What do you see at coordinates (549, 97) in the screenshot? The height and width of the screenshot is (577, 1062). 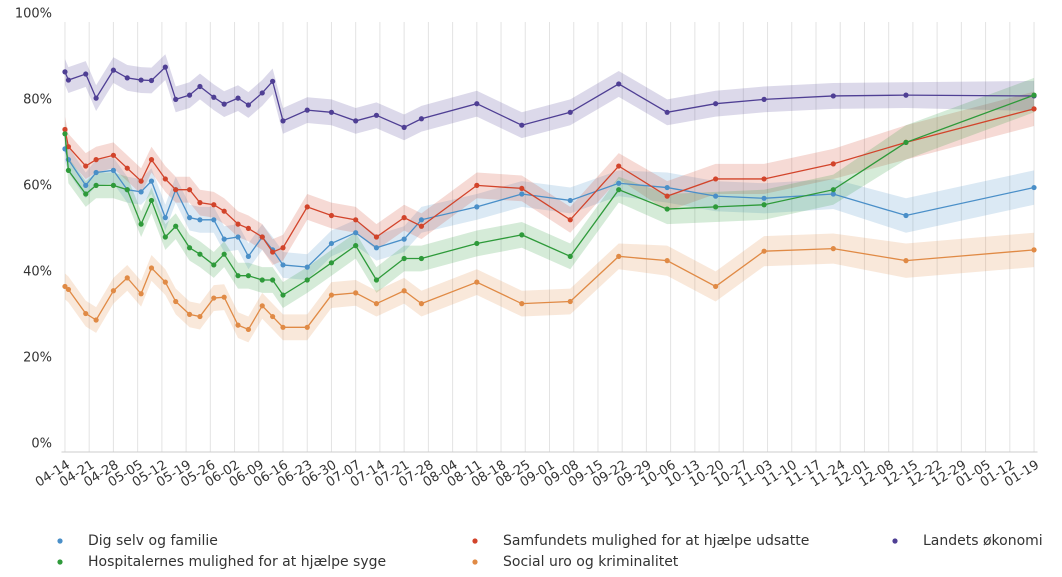 I see `confidence-band` at bounding box center [549, 97].